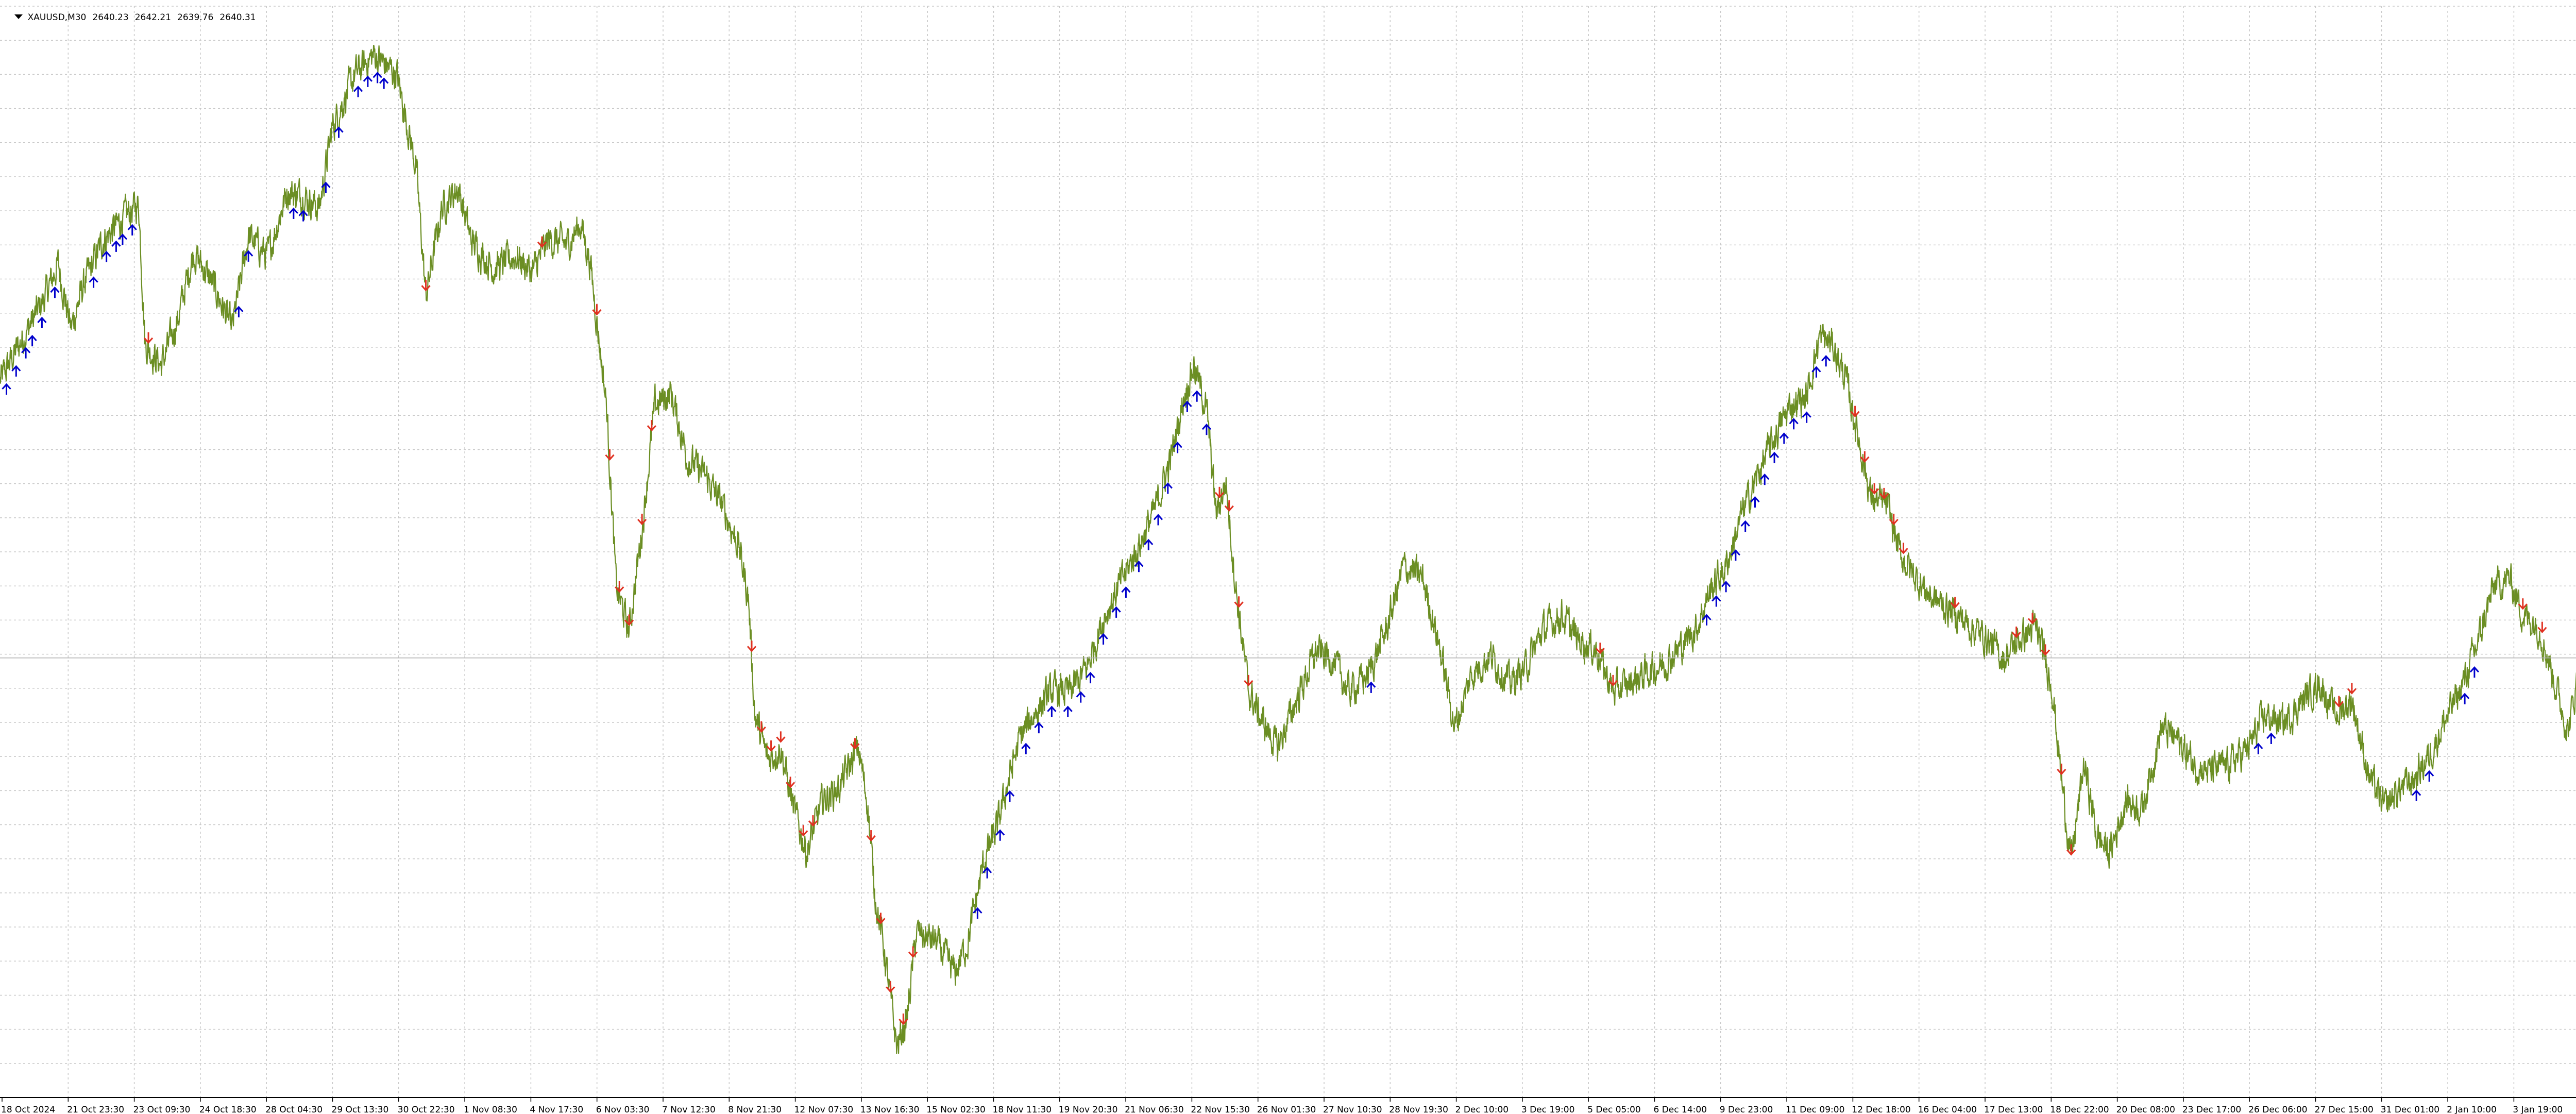 The width and height of the screenshot is (2576, 1114). I want to click on x-tick-label: 2 Dec 10:00, so click(1482, 1109).